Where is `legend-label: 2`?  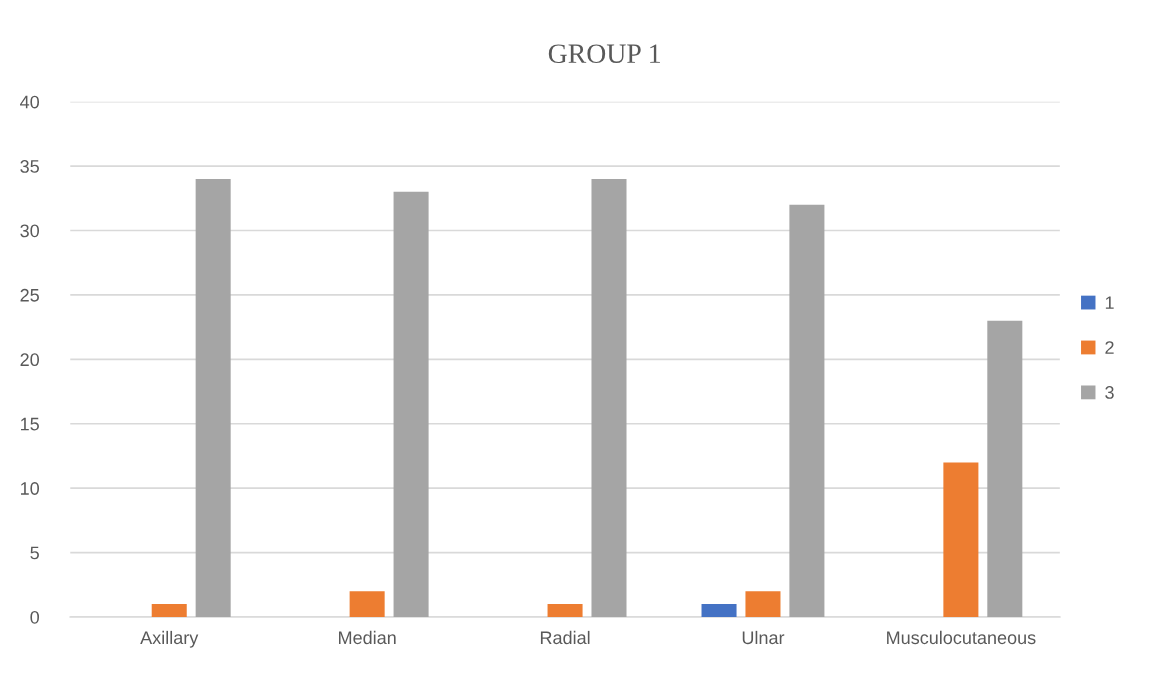 legend-label: 2 is located at coordinates (1109, 347).